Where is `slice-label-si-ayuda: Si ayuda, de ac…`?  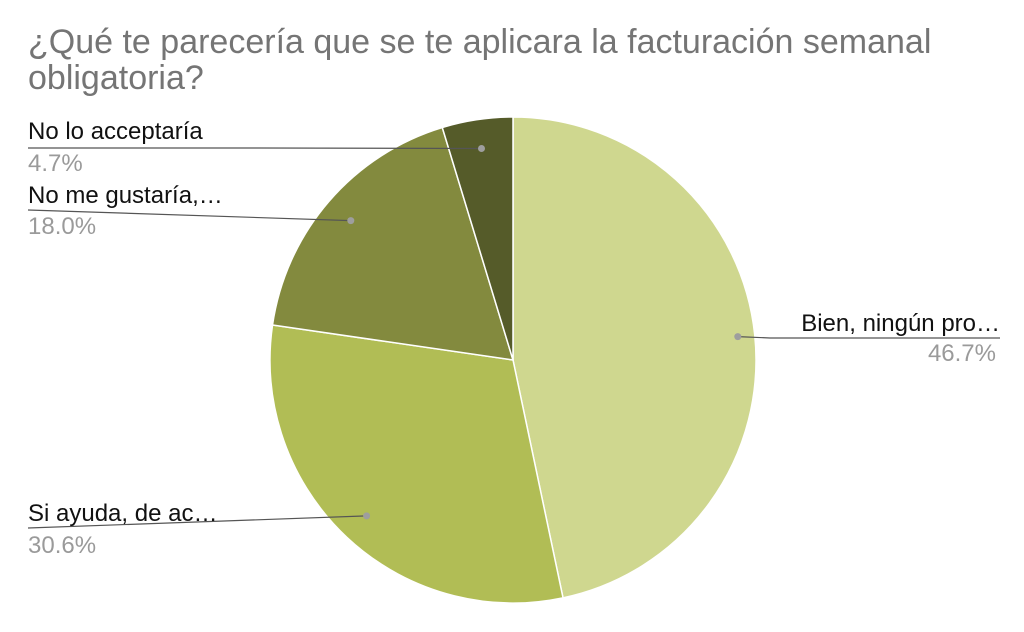
slice-label-si-ayuda: Si ayuda, de ac… is located at coordinates (123, 513).